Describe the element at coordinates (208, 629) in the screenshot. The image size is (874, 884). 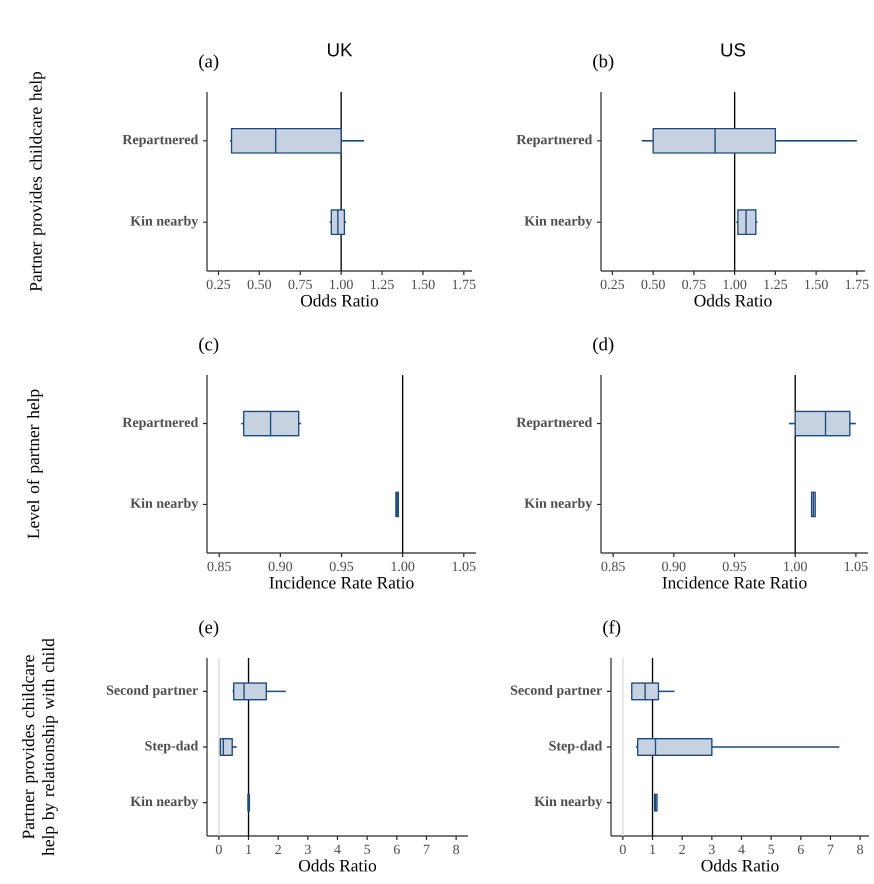
I see `chart-title: (e)` at that location.